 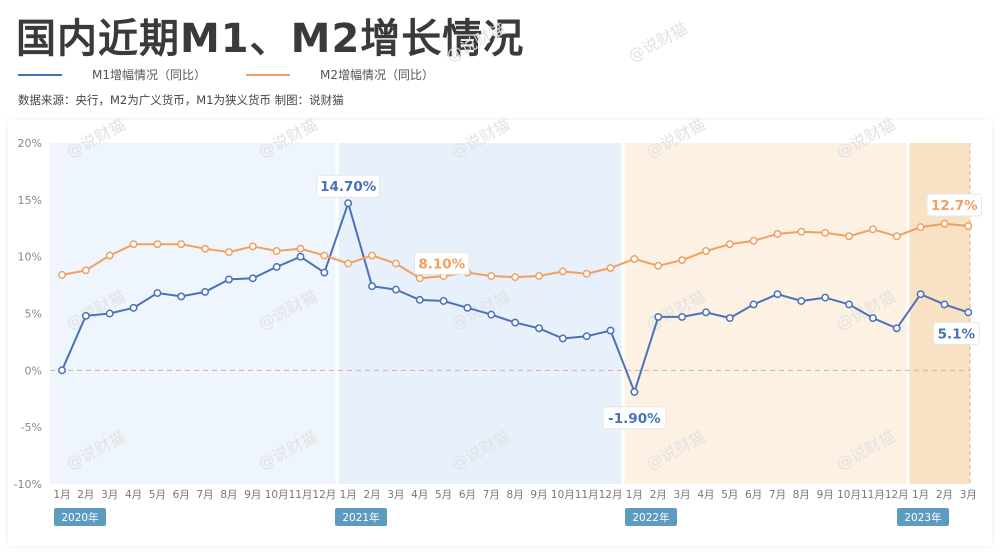 What do you see at coordinates (80, 517) in the screenshot?
I see `year-badge` at bounding box center [80, 517].